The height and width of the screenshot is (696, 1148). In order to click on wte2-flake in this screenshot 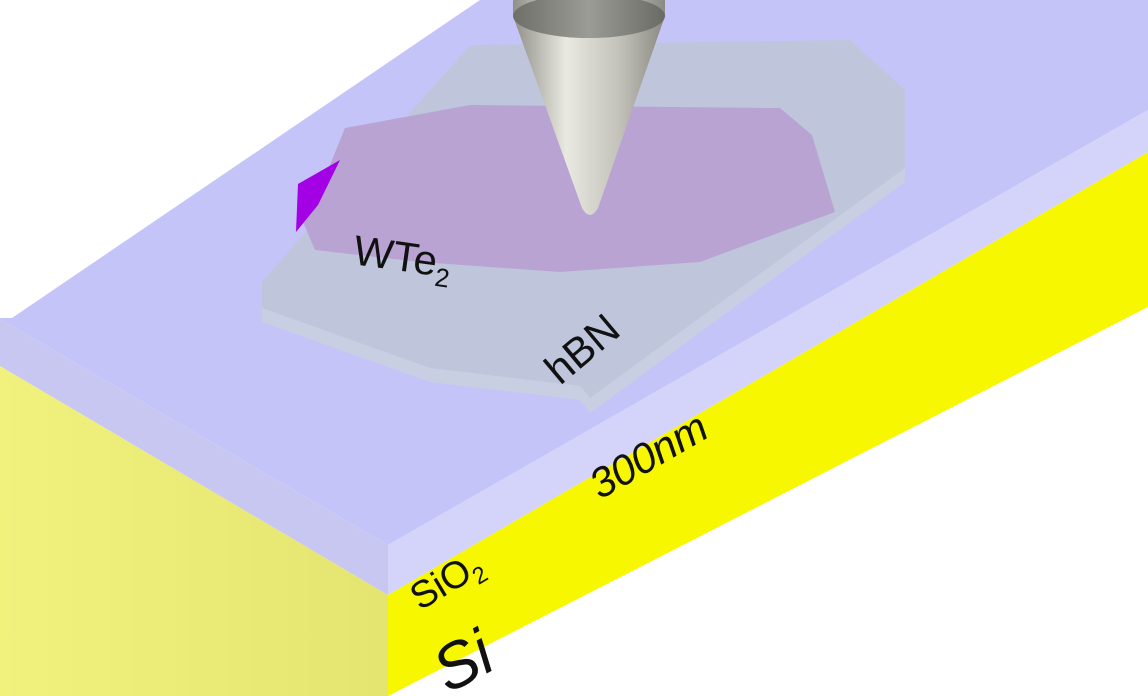, I will do `click(567, 188)`.